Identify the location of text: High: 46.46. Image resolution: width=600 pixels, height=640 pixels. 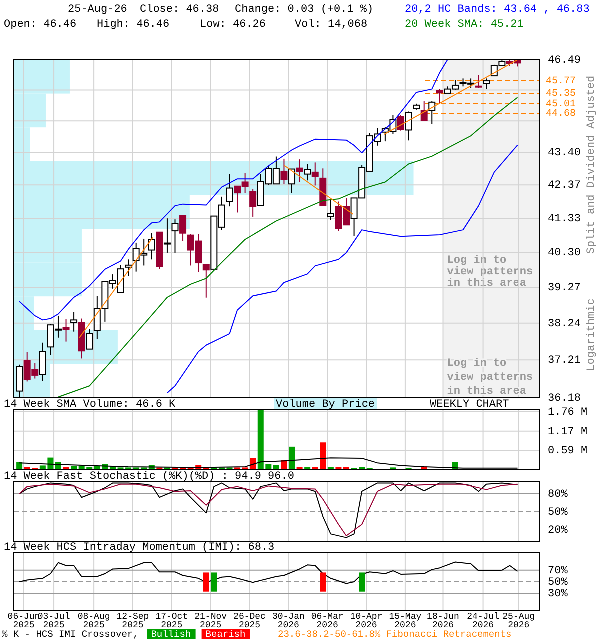
(133, 25).